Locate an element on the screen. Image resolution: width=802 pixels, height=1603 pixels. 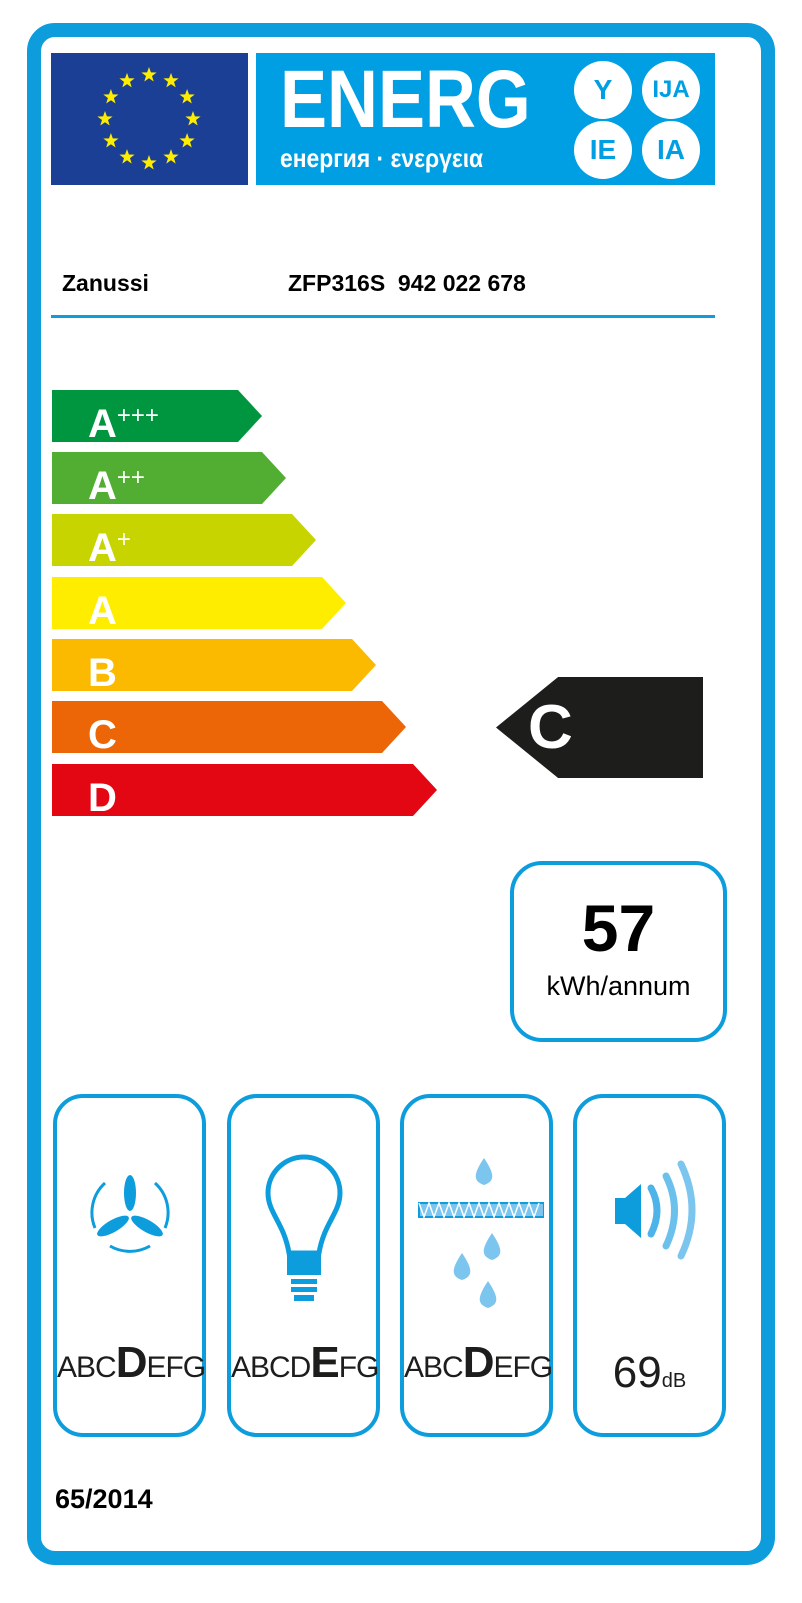
noise-panel: 69dB is located at coordinates (649, 1265).